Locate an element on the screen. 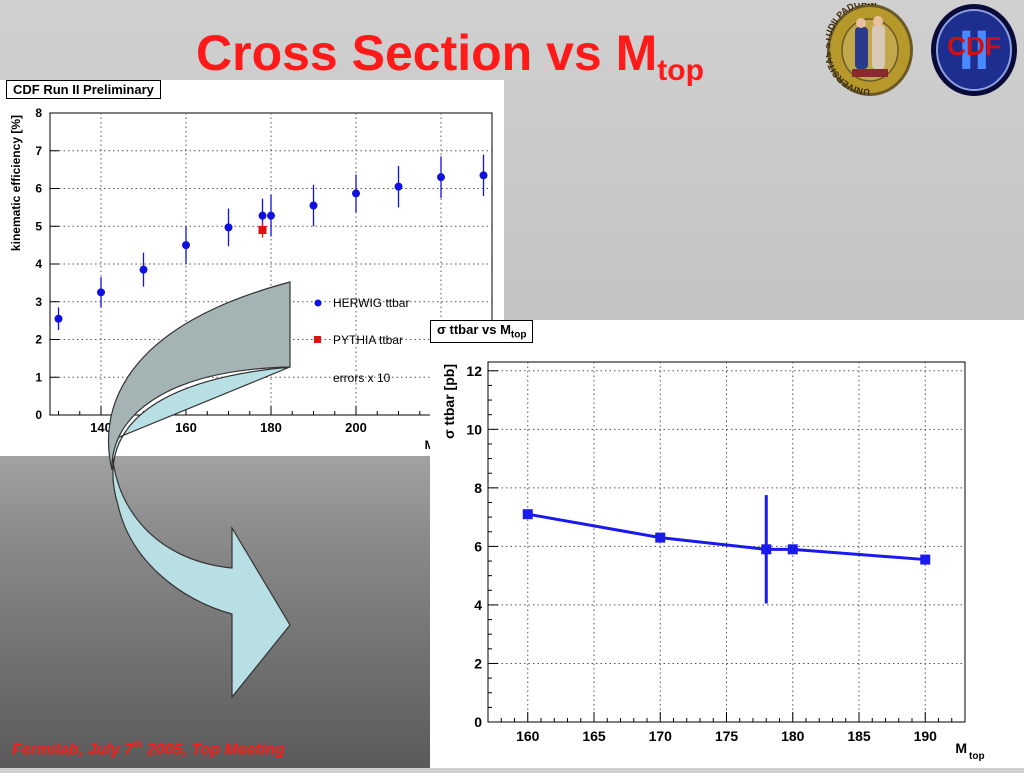 The height and width of the screenshot is (773, 1024). y-tick-label: 10 is located at coordinates (474, 429).